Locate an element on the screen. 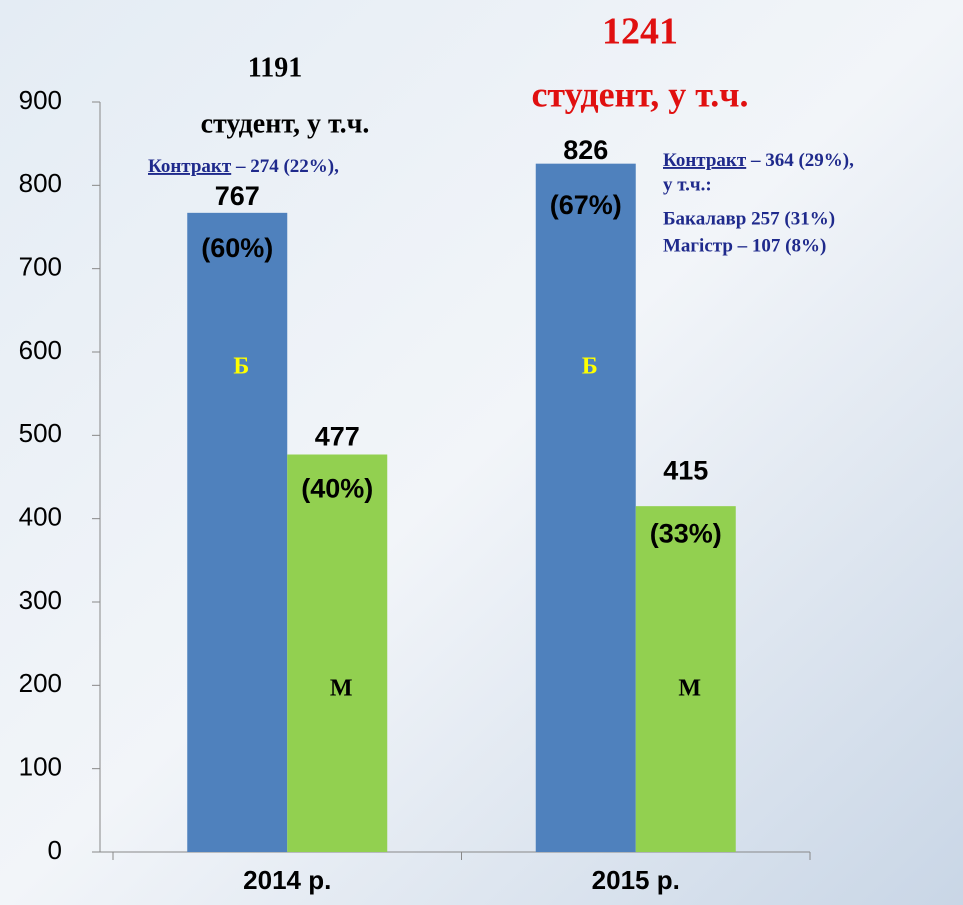 The width and height of the screenshot is (963, 905). value-label: 415 is located at coordinates (685, 470).